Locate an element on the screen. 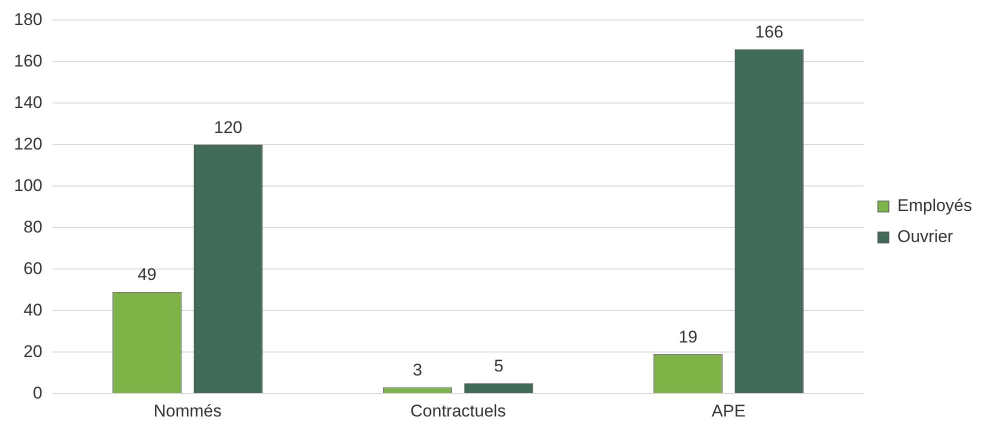 The image size is (992, 430). y-tick-label: 80 is located at coordinates (32, 226).